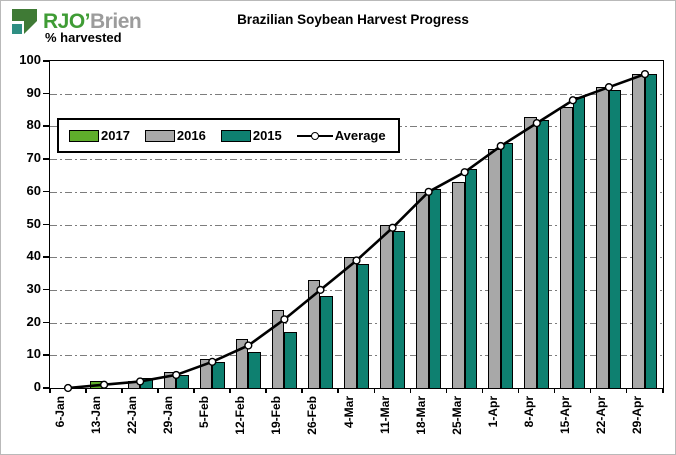  I want to click on x-label-29-Apr: 29-Apr, so click(636, 415).